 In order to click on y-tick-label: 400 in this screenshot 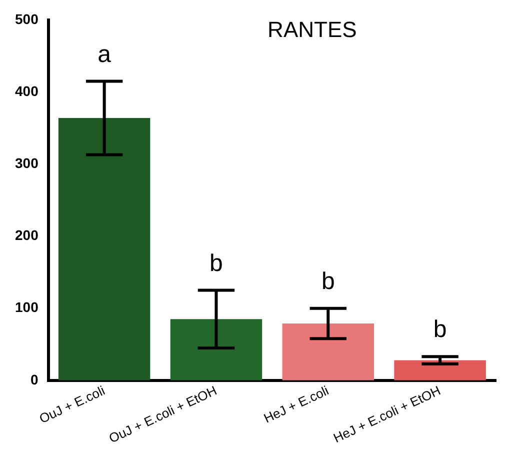, I will do `click(27, 90)`.